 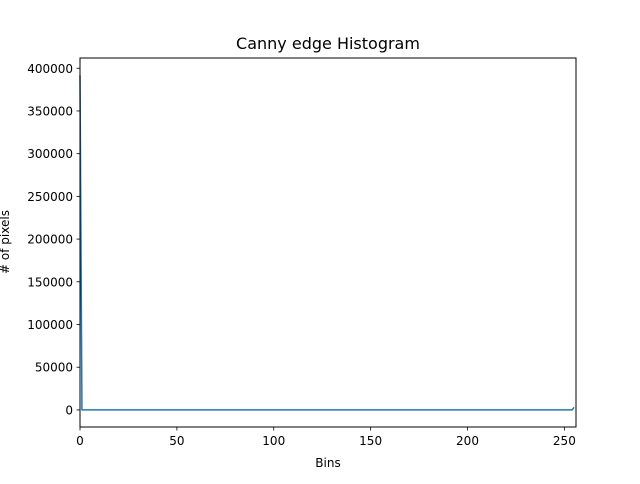 What do you see at coordinates (50, 111) in the screenshot?
I see `y-tick-label-7: 350000` at bounding box center [50, 111].